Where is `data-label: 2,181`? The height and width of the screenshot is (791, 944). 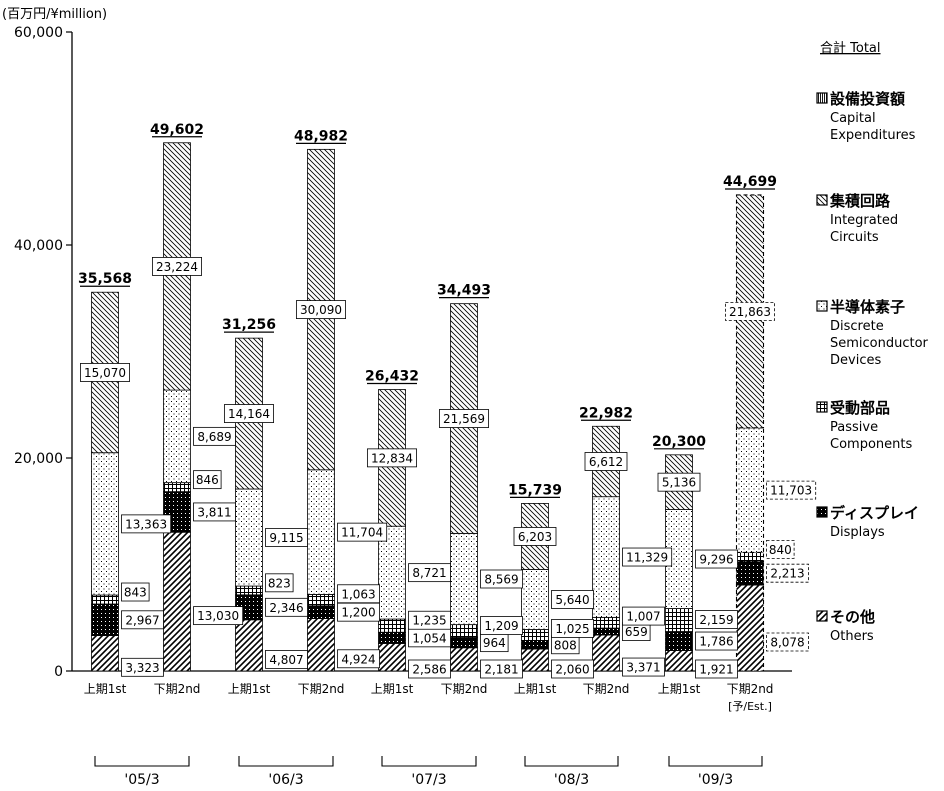 data-label: 2,181 is located at coordinates (501, 670).